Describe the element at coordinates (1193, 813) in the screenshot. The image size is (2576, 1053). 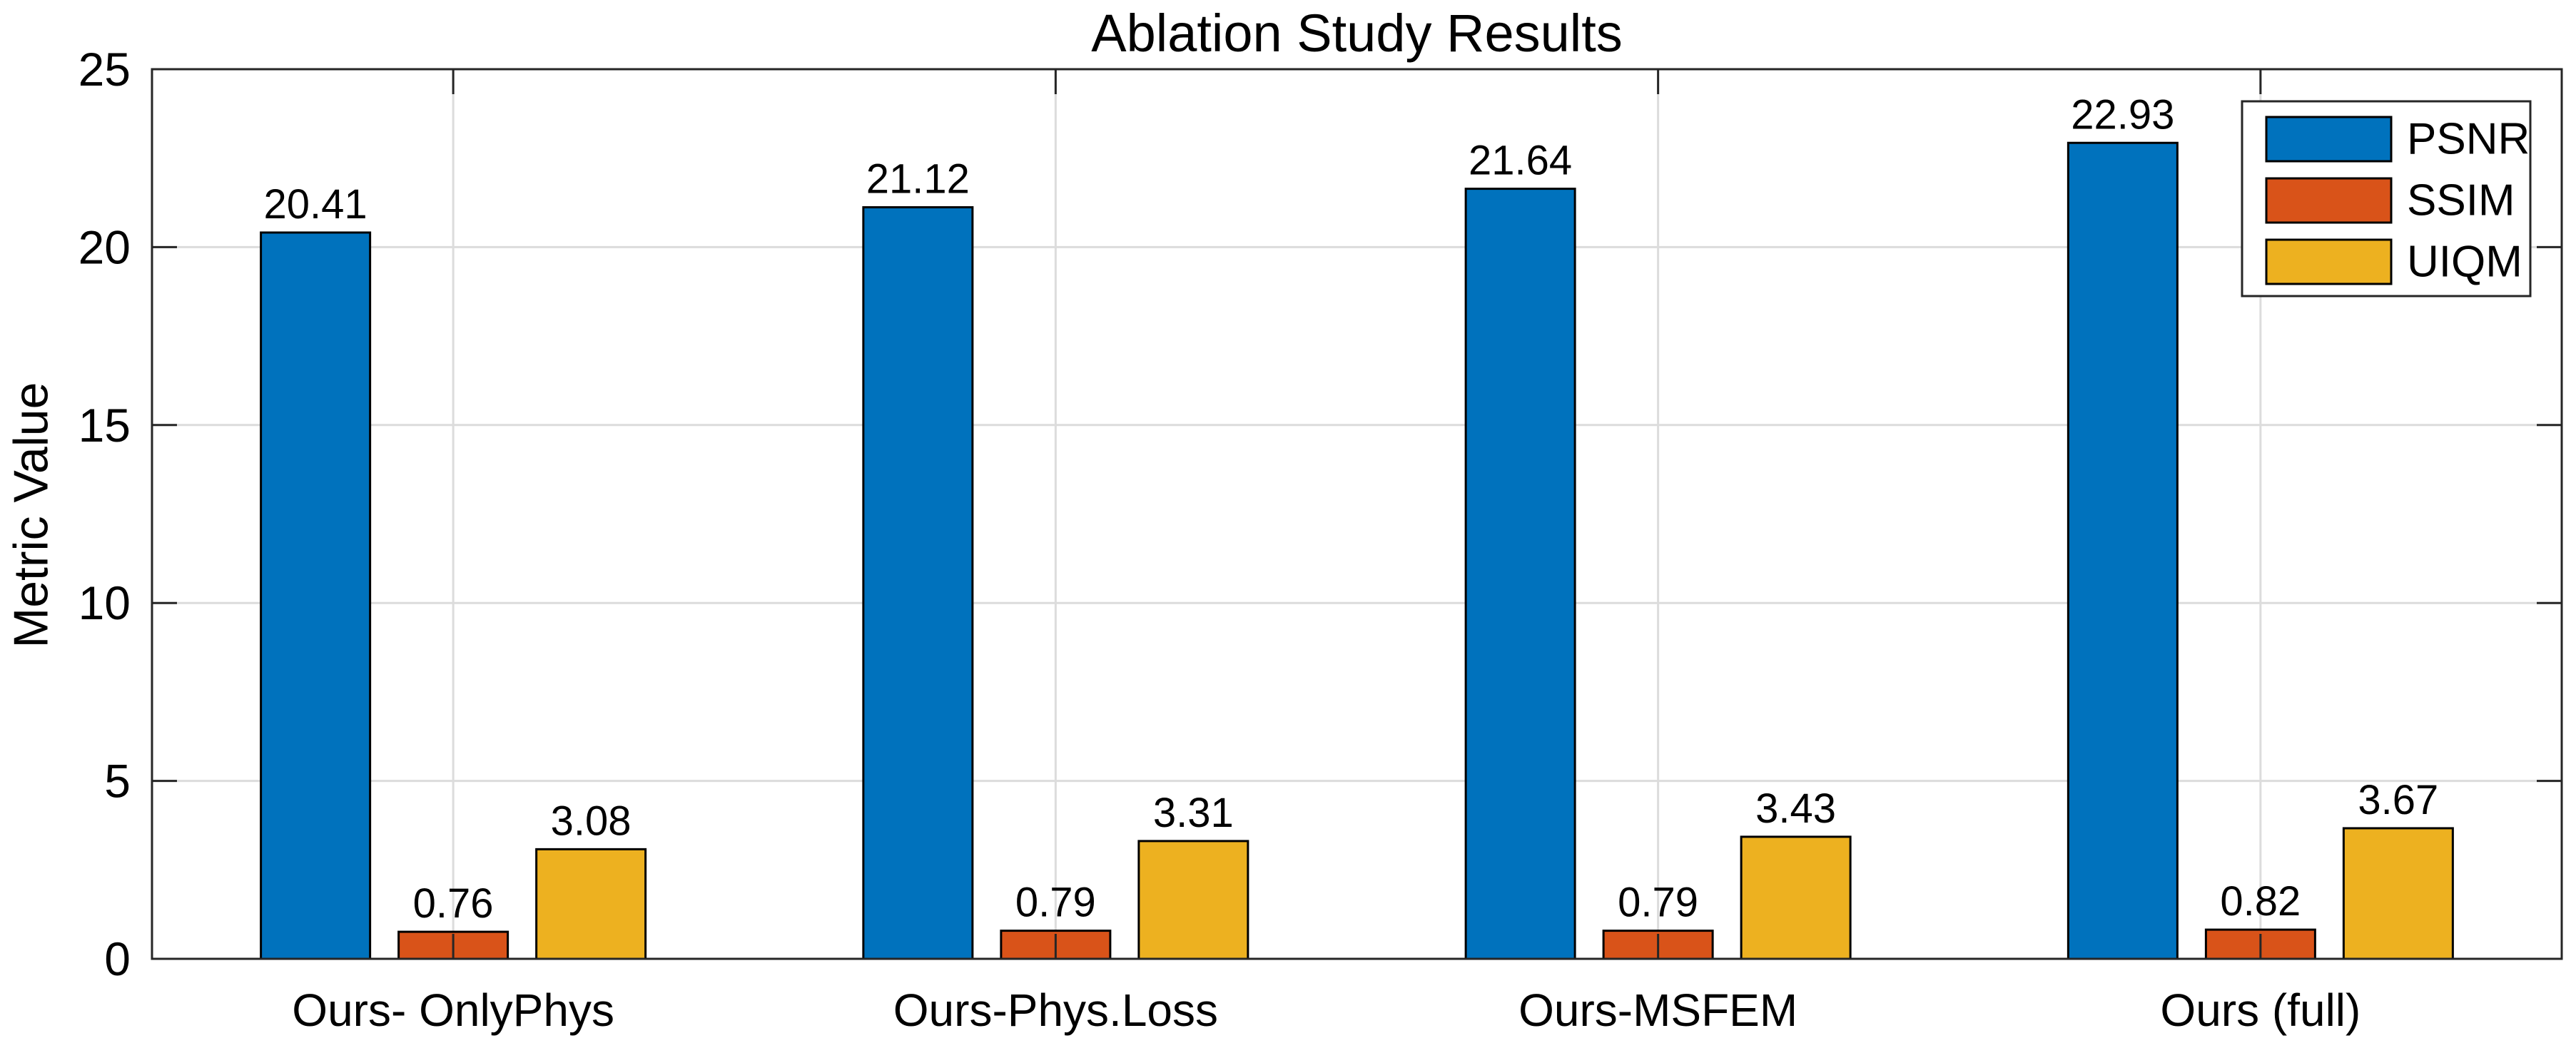
I see `bar-value-label: 3.31` at that location.